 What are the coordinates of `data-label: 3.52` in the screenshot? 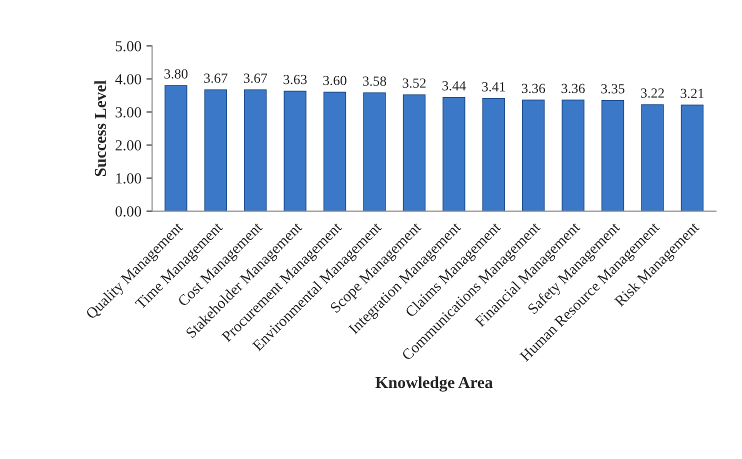 It's located at (414, 83).